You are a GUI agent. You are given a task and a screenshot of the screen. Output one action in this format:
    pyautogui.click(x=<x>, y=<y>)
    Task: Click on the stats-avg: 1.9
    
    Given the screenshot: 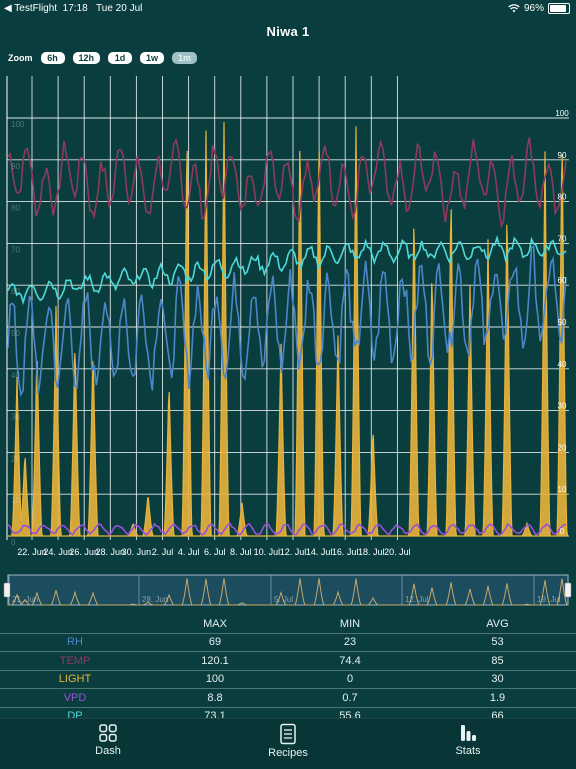 What is the action you would take?
    pyautogui.click(x=497, y=697)
    